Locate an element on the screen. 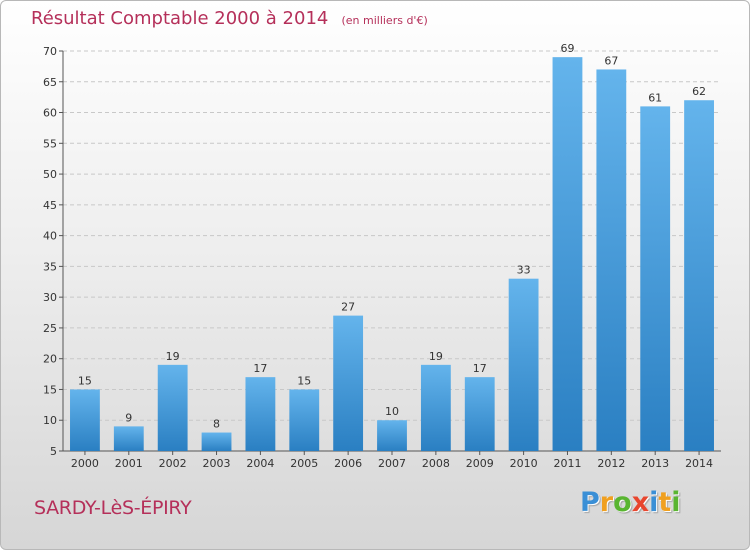 The image size is (750, 550). y-tick-label: 55 is located at coordinates (50, 143).